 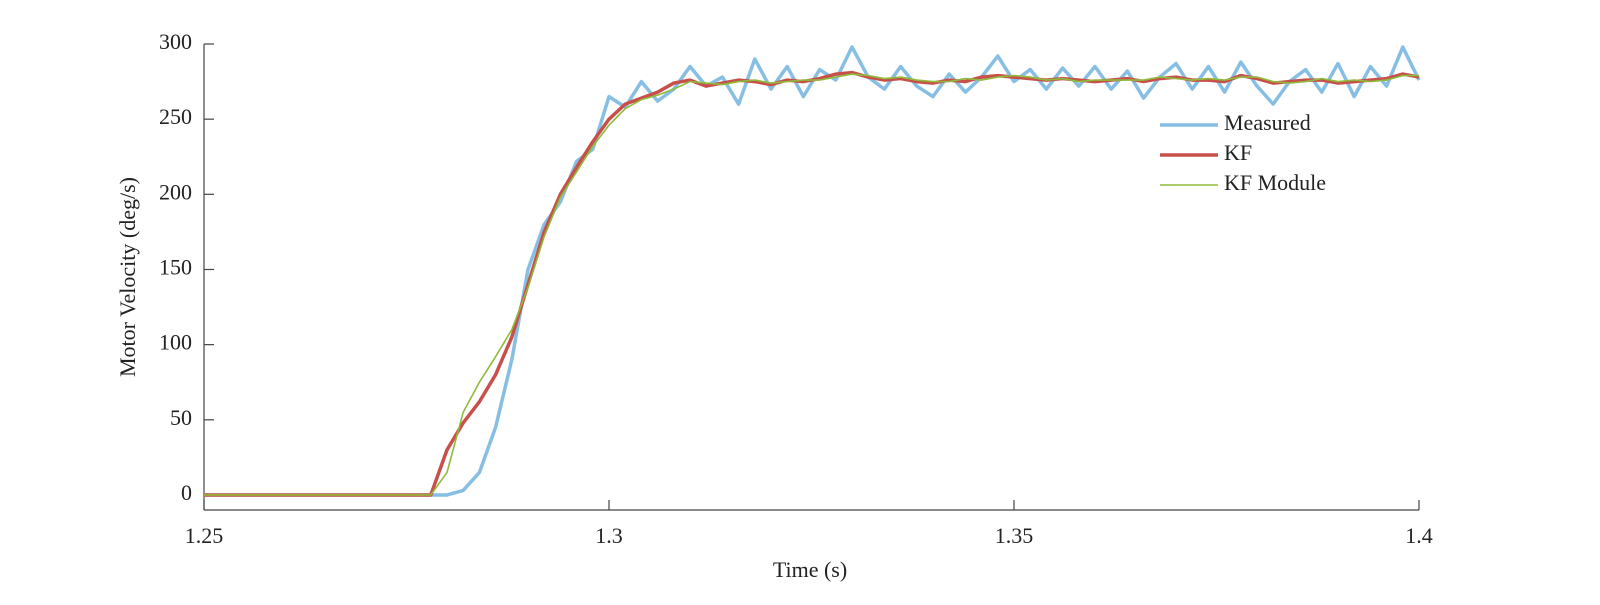 What do you see at coordinates (127, 277) in the screenshot?
I see `y-axis-label: Motor Velocity (deg/s)` at bounding box center [127, 277].